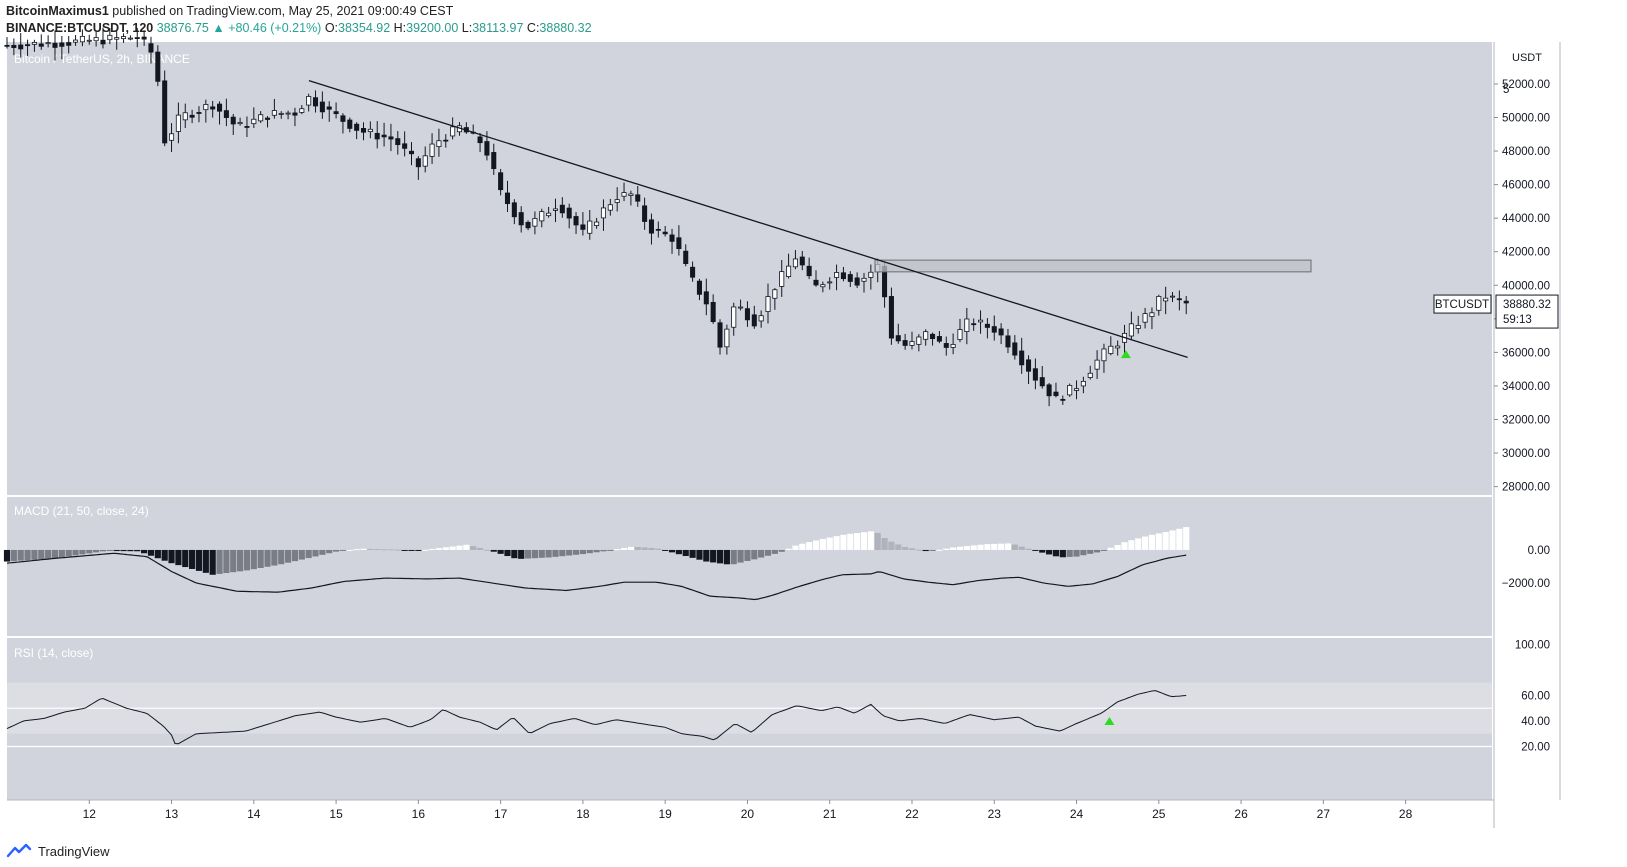 This screenshot has width=1627, height=867. Describe the element at coordinates (1527, 305) in the screenshot. I see `price-tag-value: 38880.32` at that location.